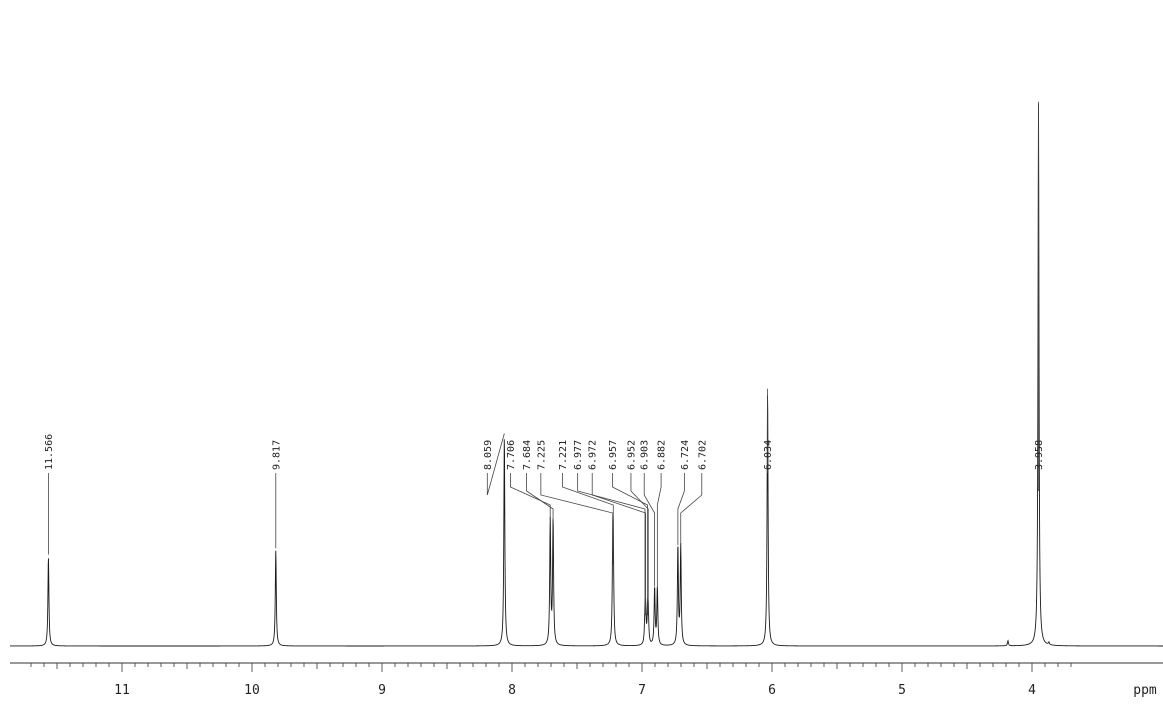 The height and width of the screenshot is (704, 1163). I want to click on peak-label: 7.684, so click(527, 455).